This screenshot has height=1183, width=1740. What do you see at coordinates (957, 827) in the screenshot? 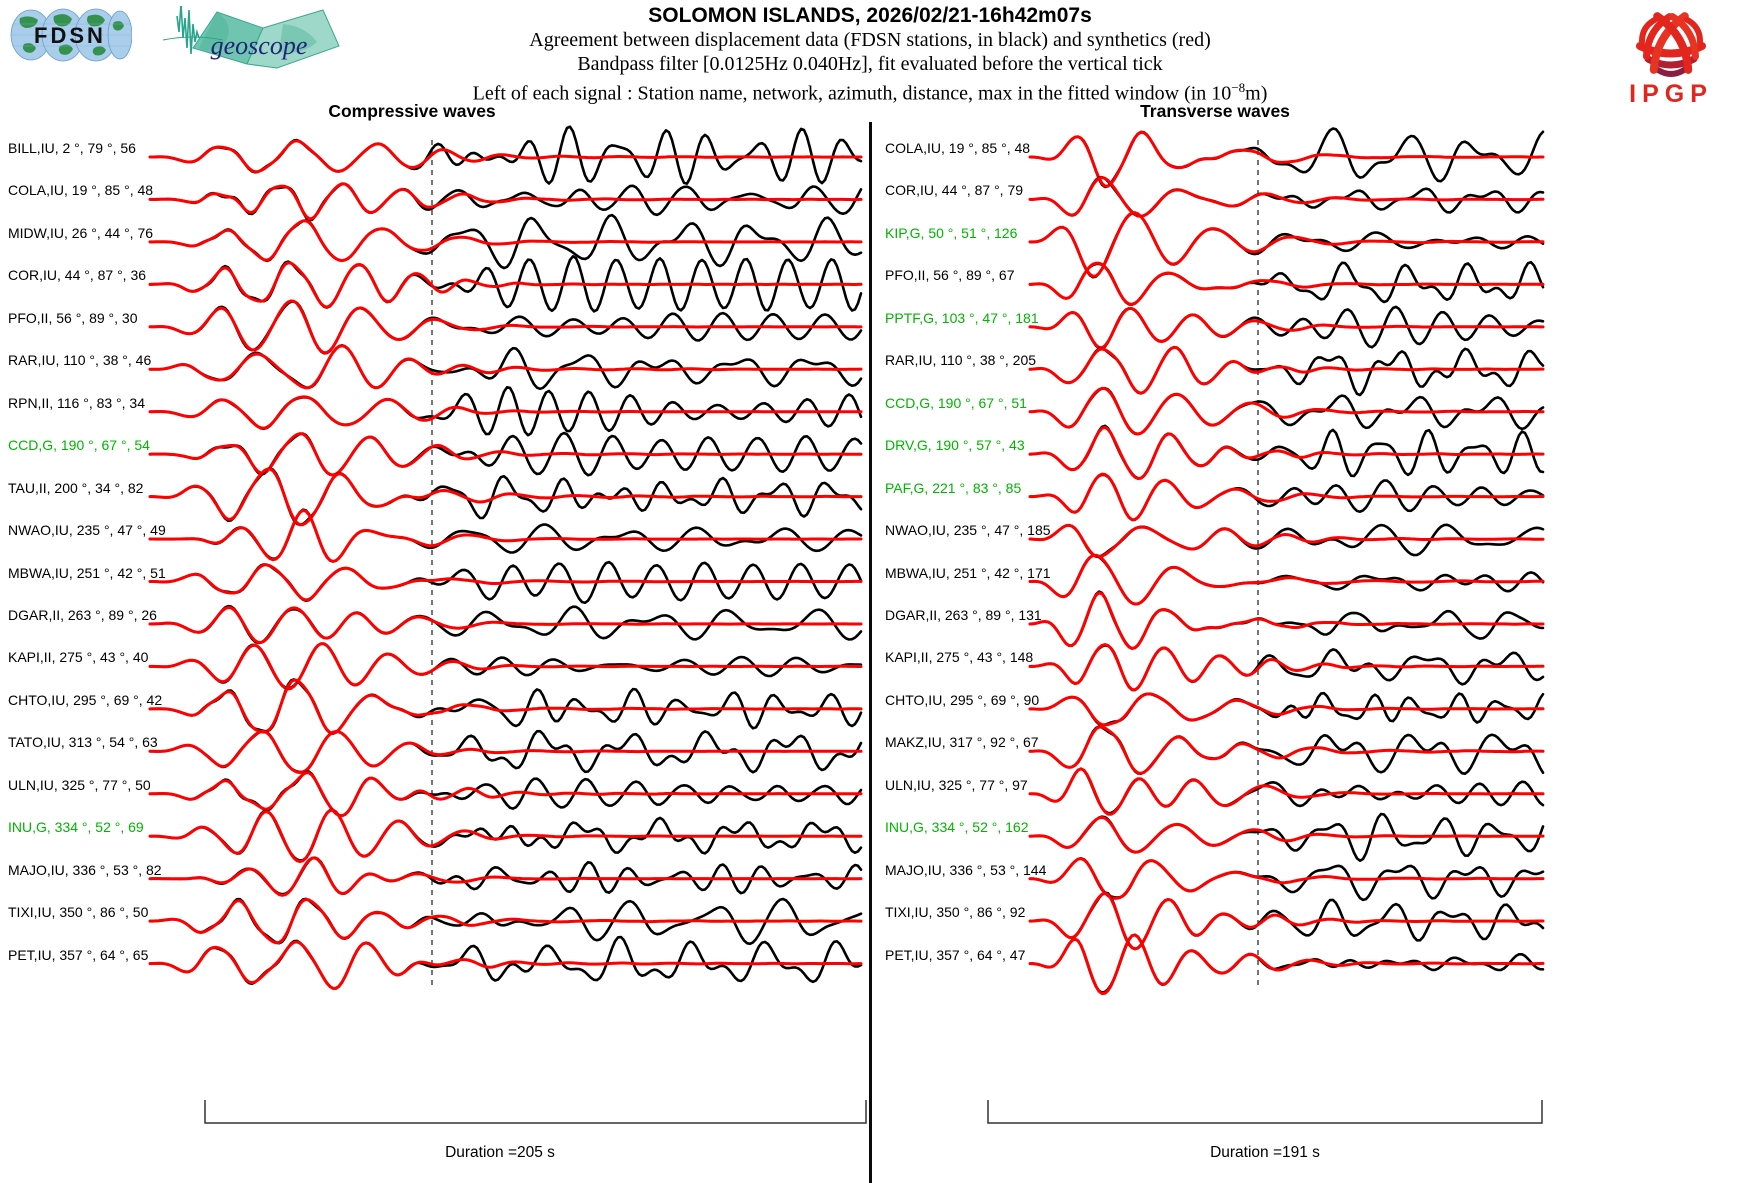
I see `station-label: INU,G, 334 °, 52 °, 162` at bounding box center [957, 827].